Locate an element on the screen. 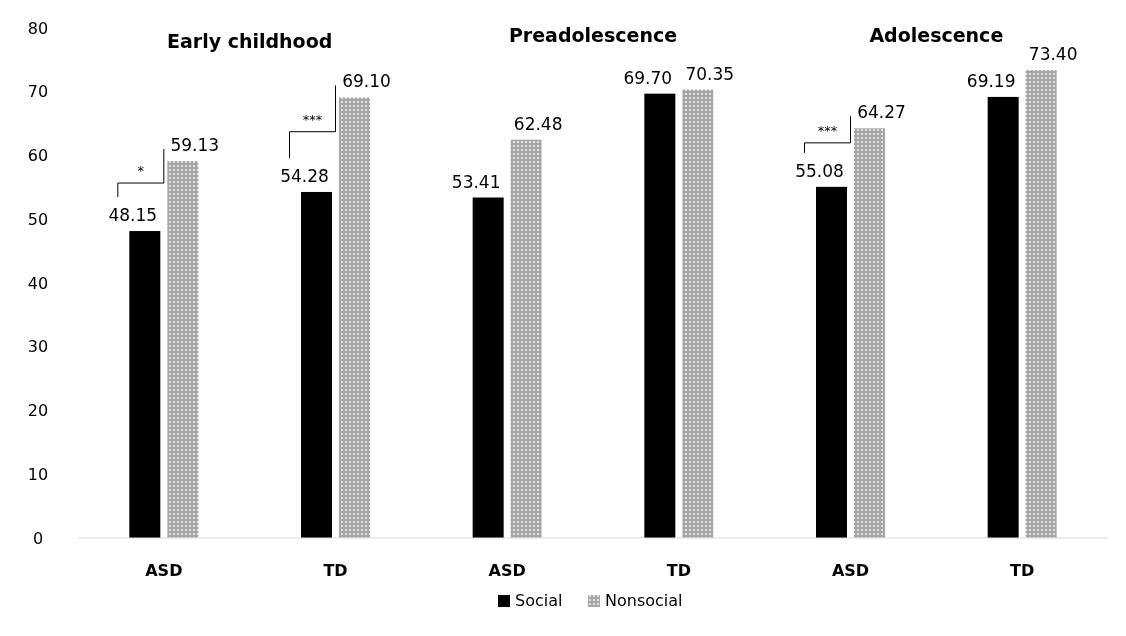 The width and height of the screenshot is (1126, 636). data-label: 53.41 is located at coordinates (476, 181).